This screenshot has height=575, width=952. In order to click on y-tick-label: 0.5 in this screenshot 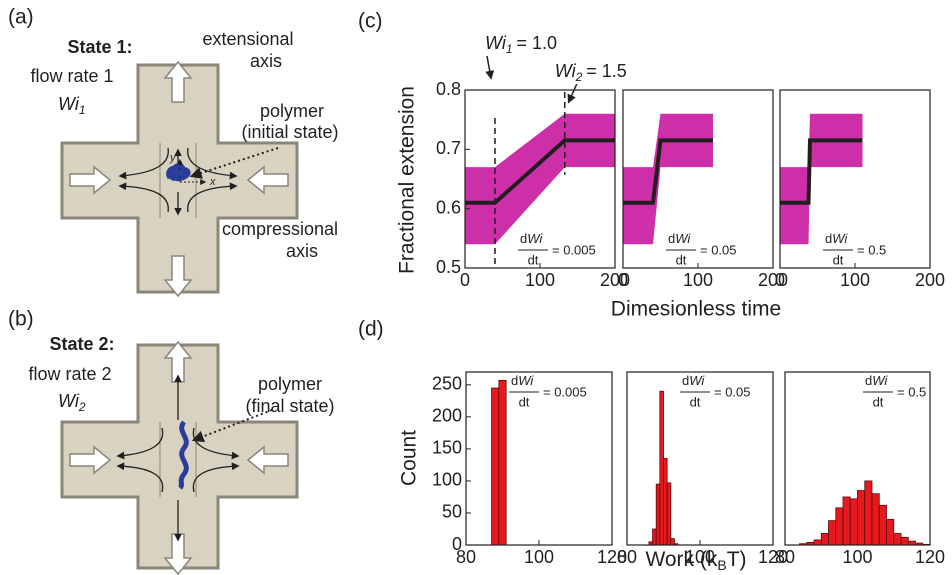, I will do `click(448, 267)`.